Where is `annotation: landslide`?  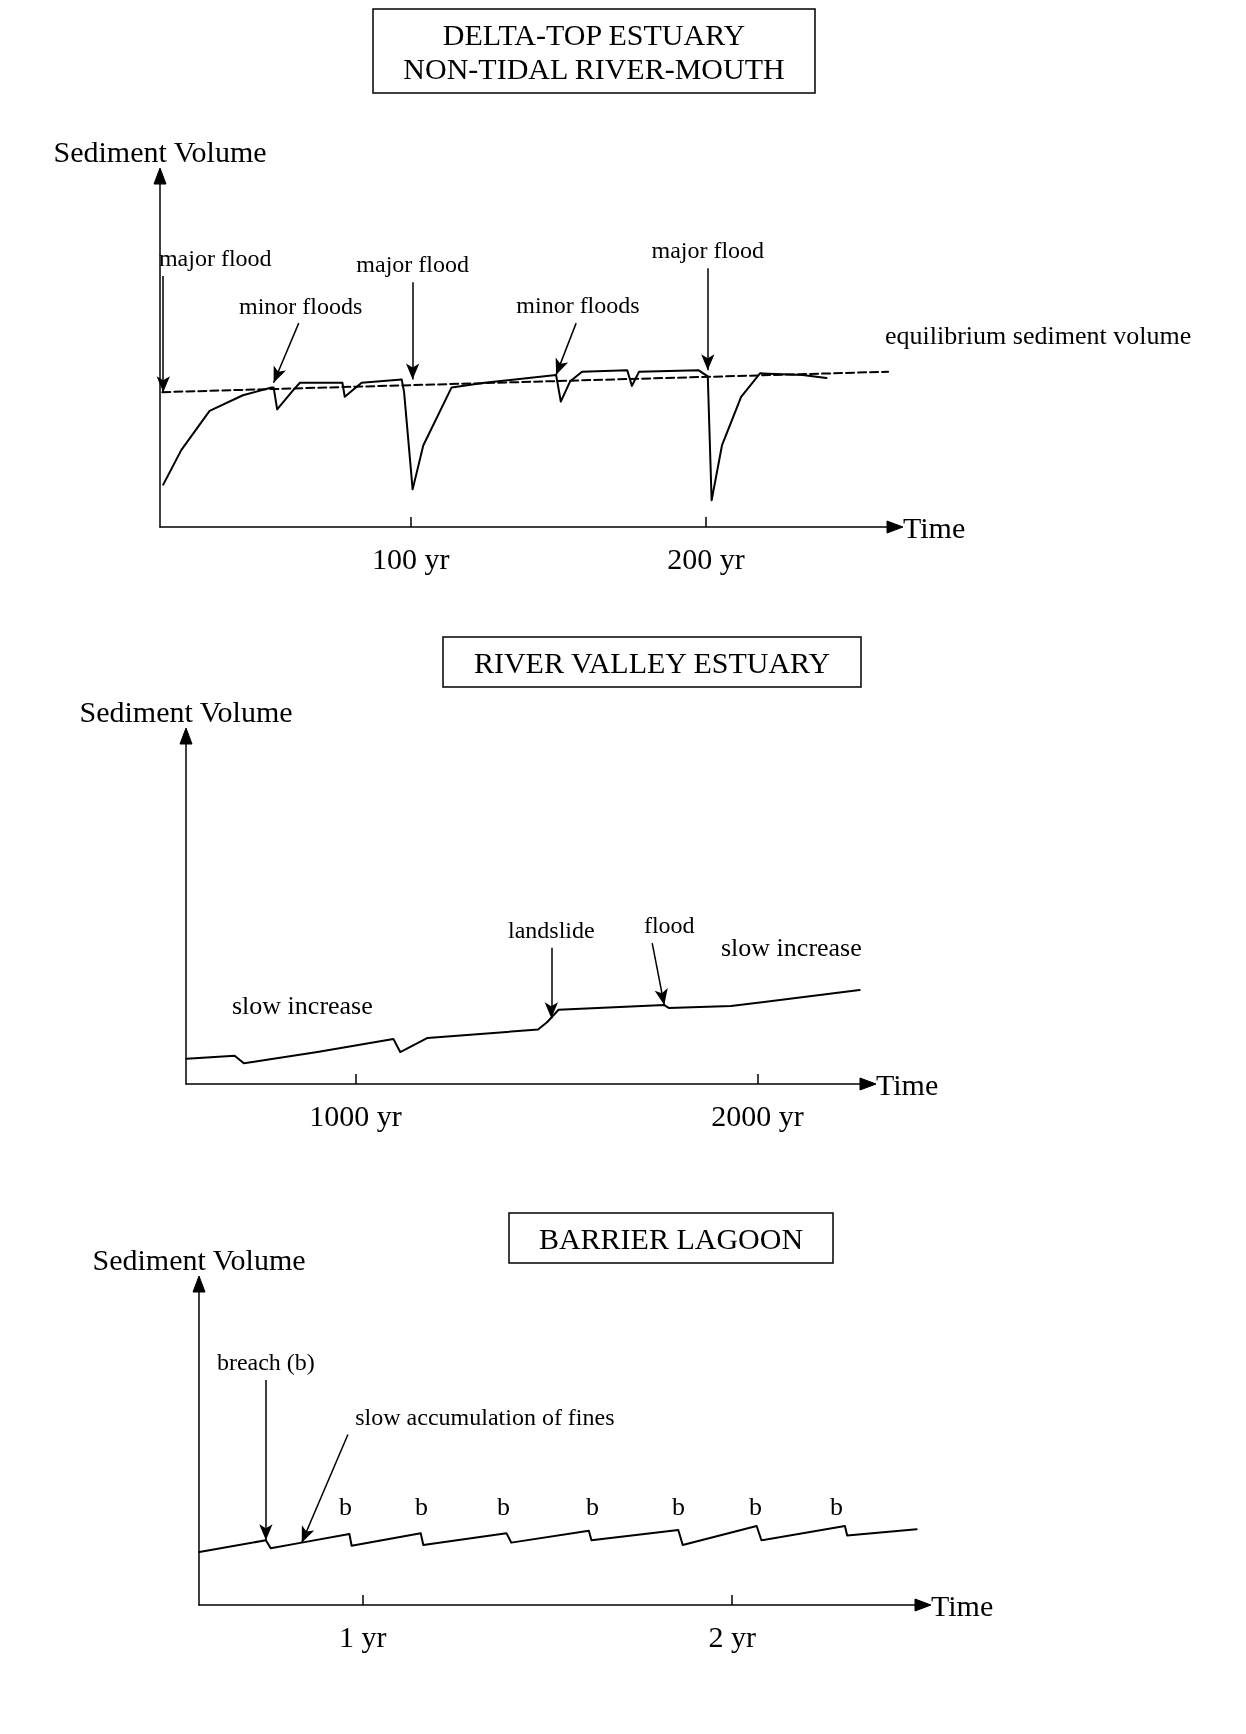
annotation: landslide is located at coordinates (551, 929).